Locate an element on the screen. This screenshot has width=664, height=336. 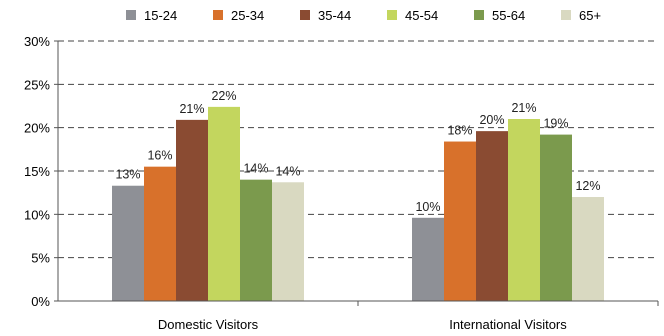
category-label: International Visitors is located at coordinates (508, 324).